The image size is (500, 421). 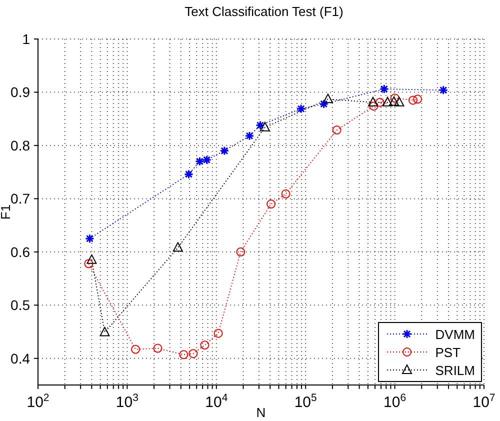 What do you see at coordinates (20, 358) in the screenshot?
I see `y-tick-label: 0.4` at bounding box center [20, 358].